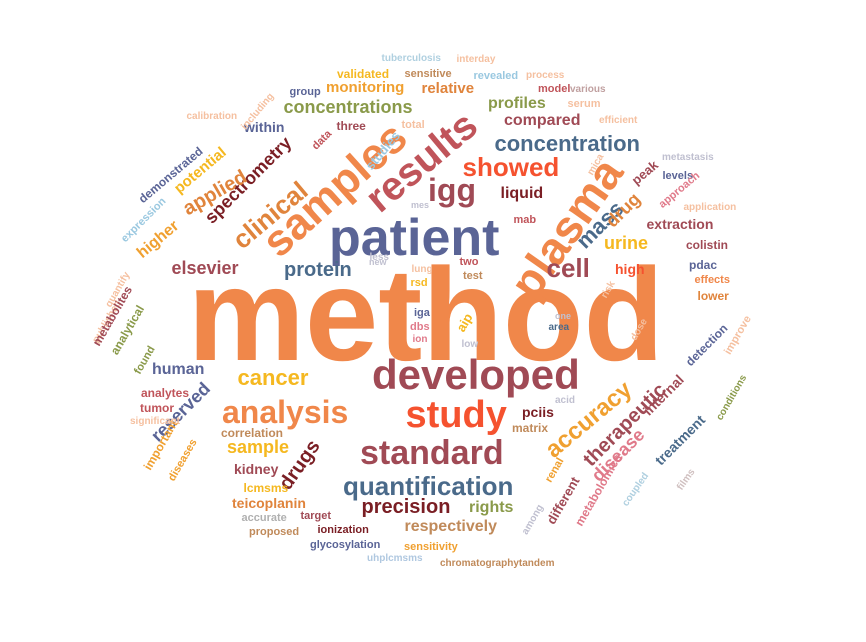  Describe the element at coordinates (469, 261) in the screenshot. I see `word-two: two` at that location.